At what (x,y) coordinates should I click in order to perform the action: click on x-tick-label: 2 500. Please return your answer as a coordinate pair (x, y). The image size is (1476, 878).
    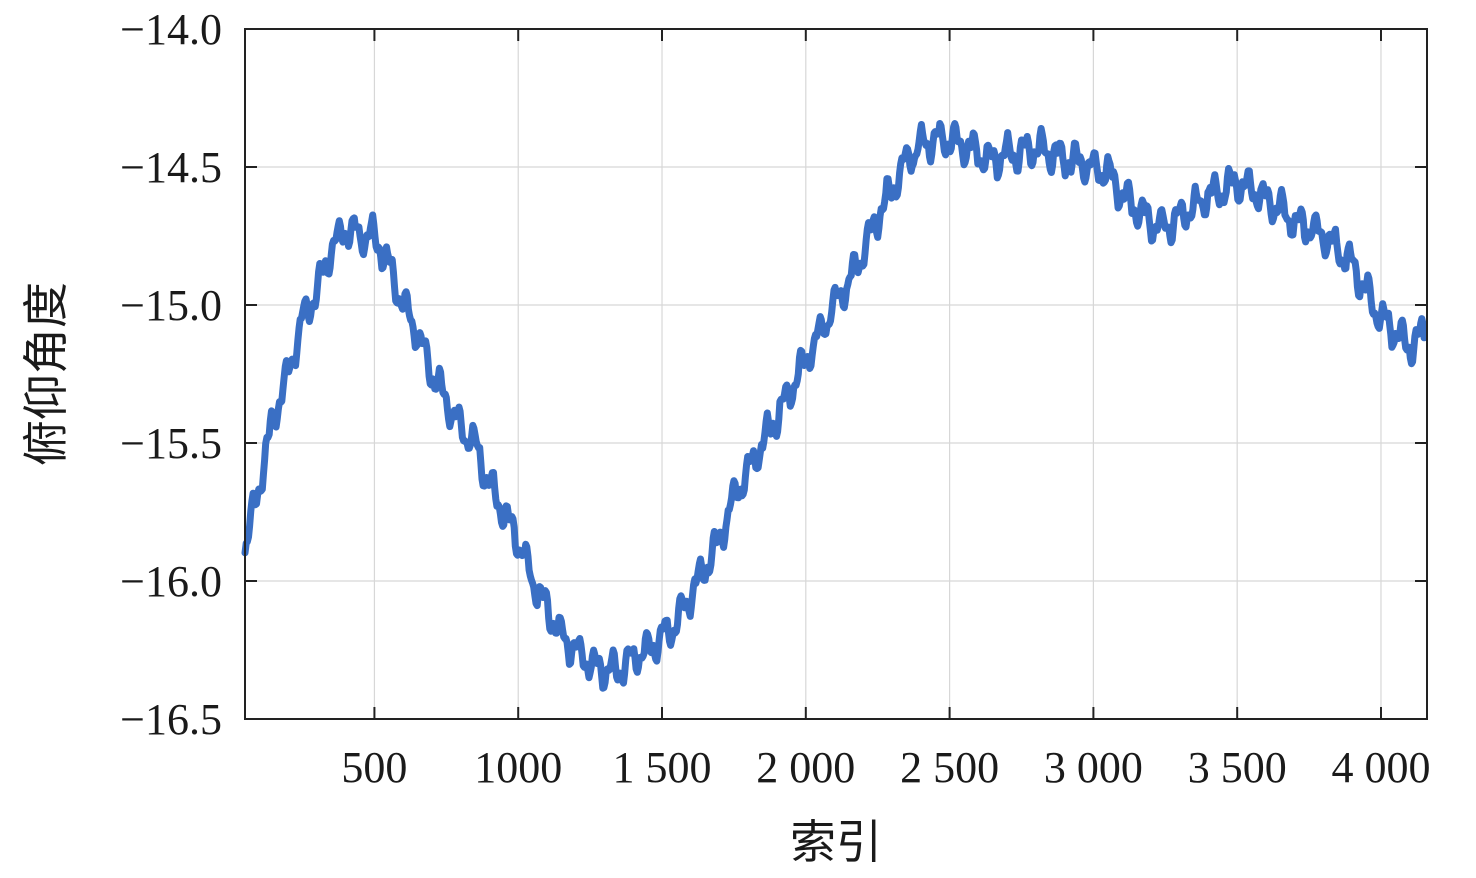
    Looking at the image, I should click on (949, 767).